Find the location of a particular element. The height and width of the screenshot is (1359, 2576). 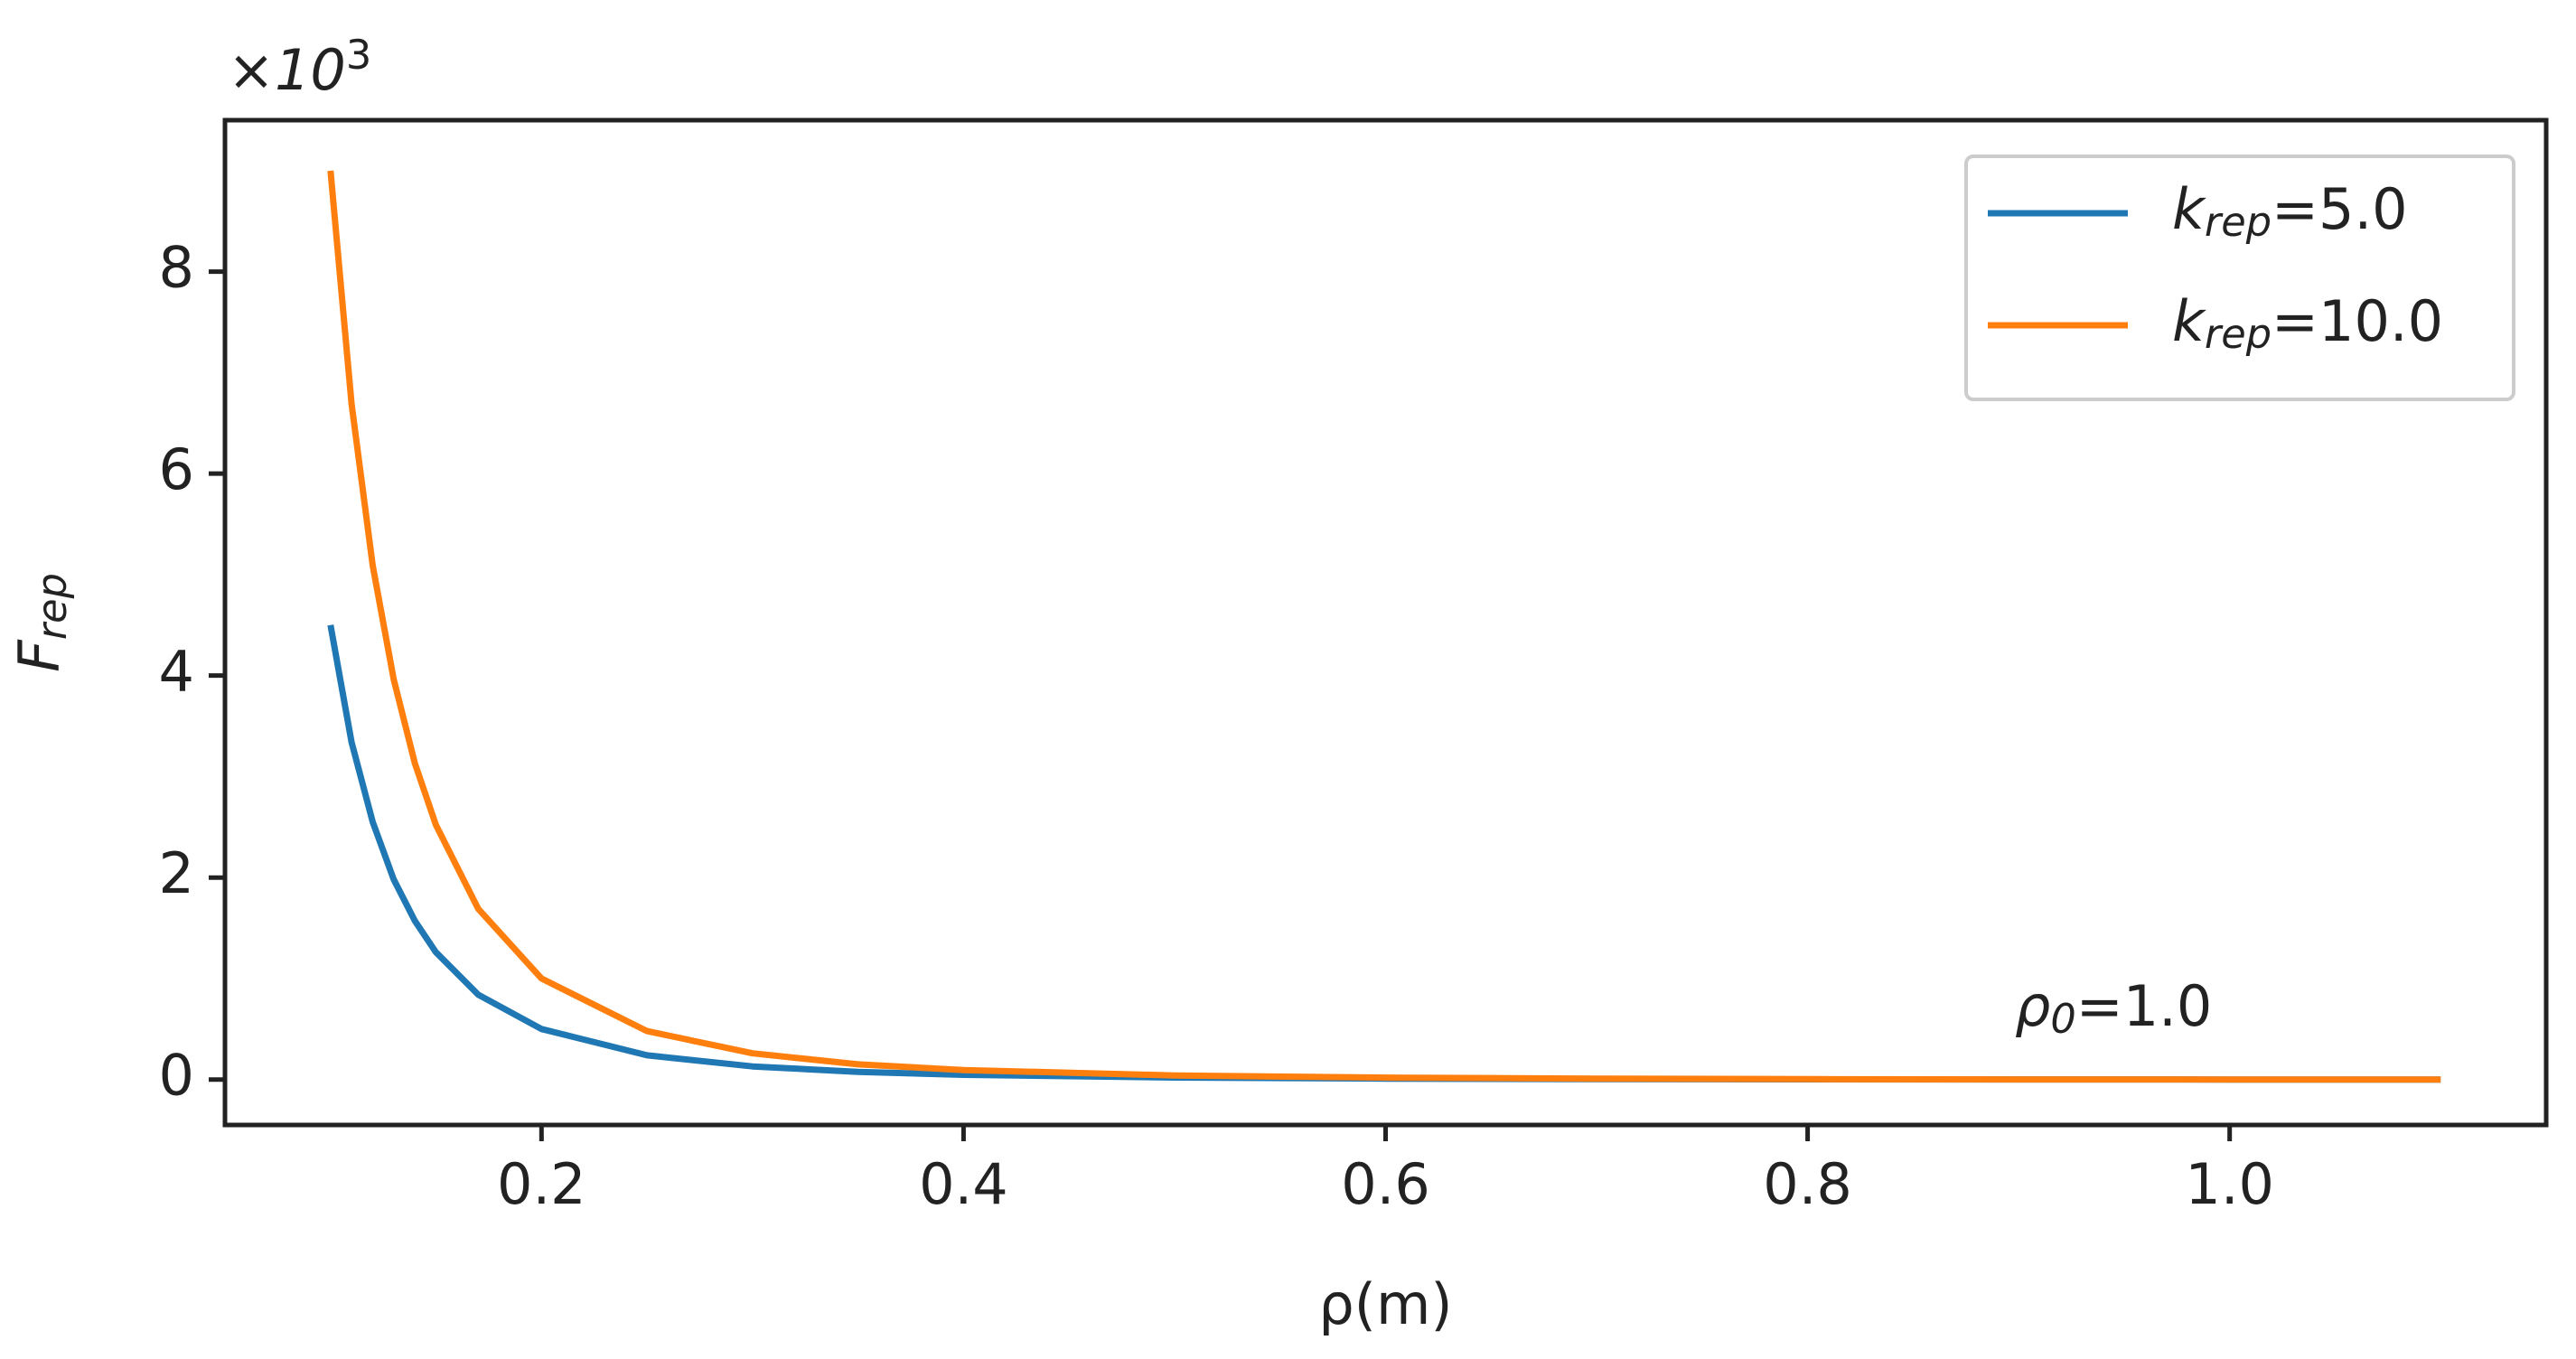

x-tick-label: 0.8 is located at coordinates (1807, 1184).